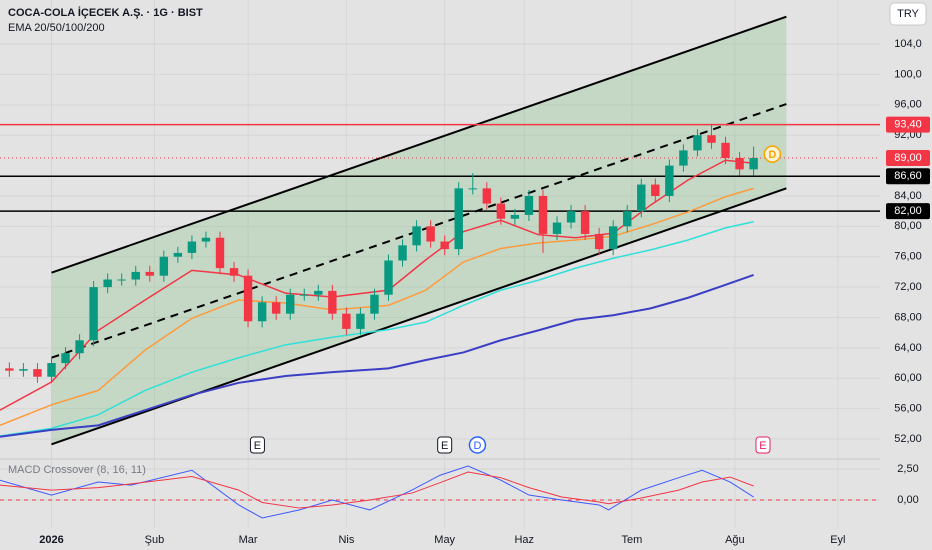  What do you see at coordinates (632, 540) in the screenshot?
I see `x-tick-label: Tem` at bounding box center [632, 540].